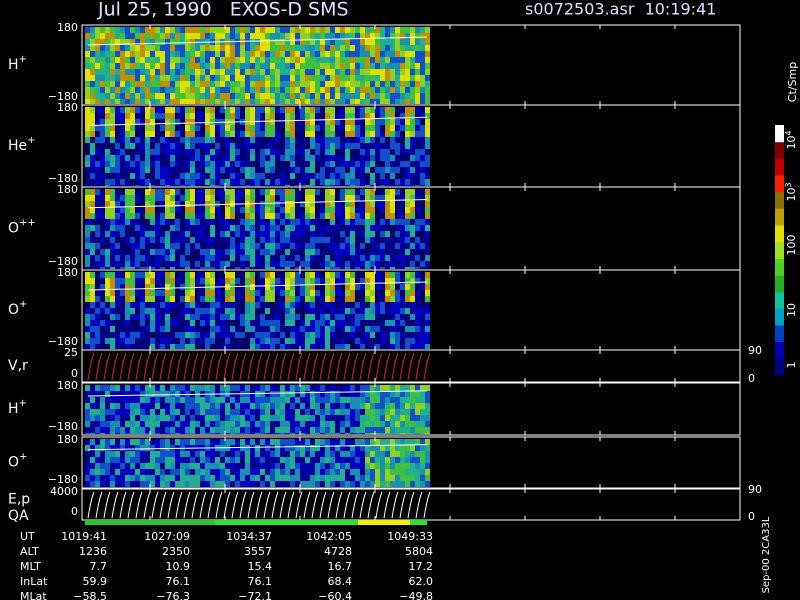 The image size is (800, 600). What do you see at coordinates (17, 146) in the screenshot?
I see `label-text: He` at bounding box center [17, 146].